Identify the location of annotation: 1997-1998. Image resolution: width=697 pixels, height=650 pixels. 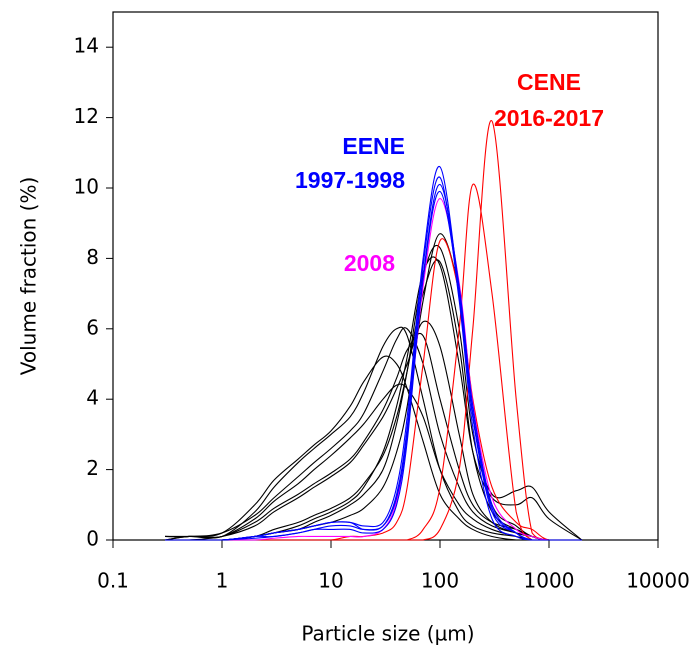
(350, 180).